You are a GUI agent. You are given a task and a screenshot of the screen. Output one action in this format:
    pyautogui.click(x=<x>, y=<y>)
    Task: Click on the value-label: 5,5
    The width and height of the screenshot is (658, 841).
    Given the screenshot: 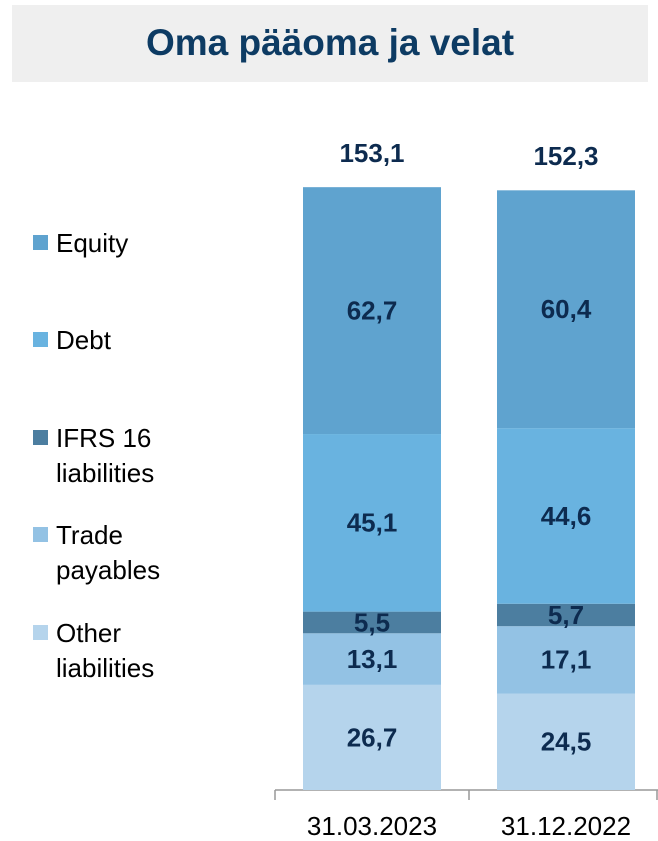 What is the action you would take?
    pyautogui.click(x=372, y=622)
    